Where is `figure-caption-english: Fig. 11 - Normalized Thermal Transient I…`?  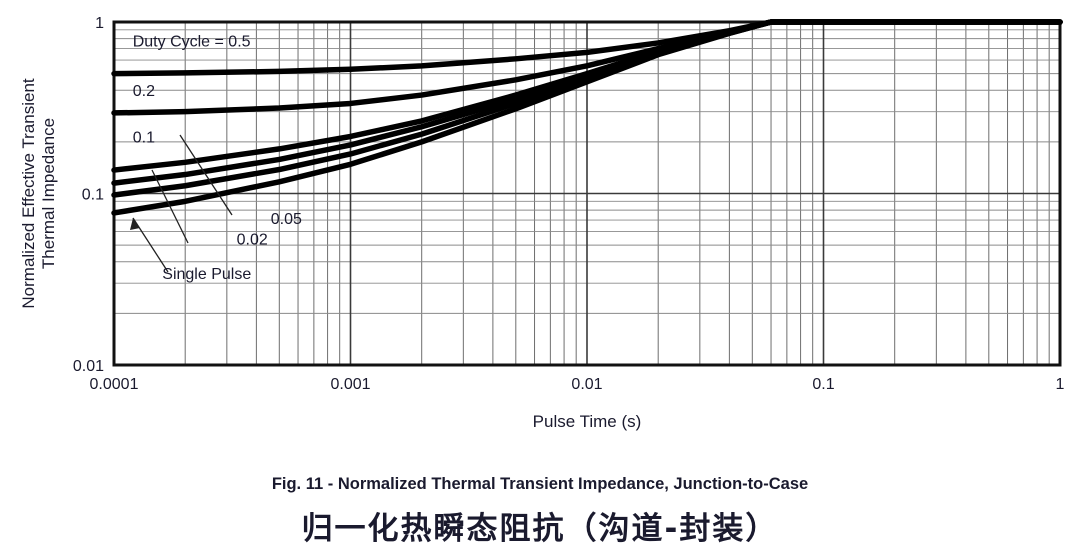
figure-caption-english: Fig. 11 - Normalized Thermal Transient I… is located at coordinates (540, 484).